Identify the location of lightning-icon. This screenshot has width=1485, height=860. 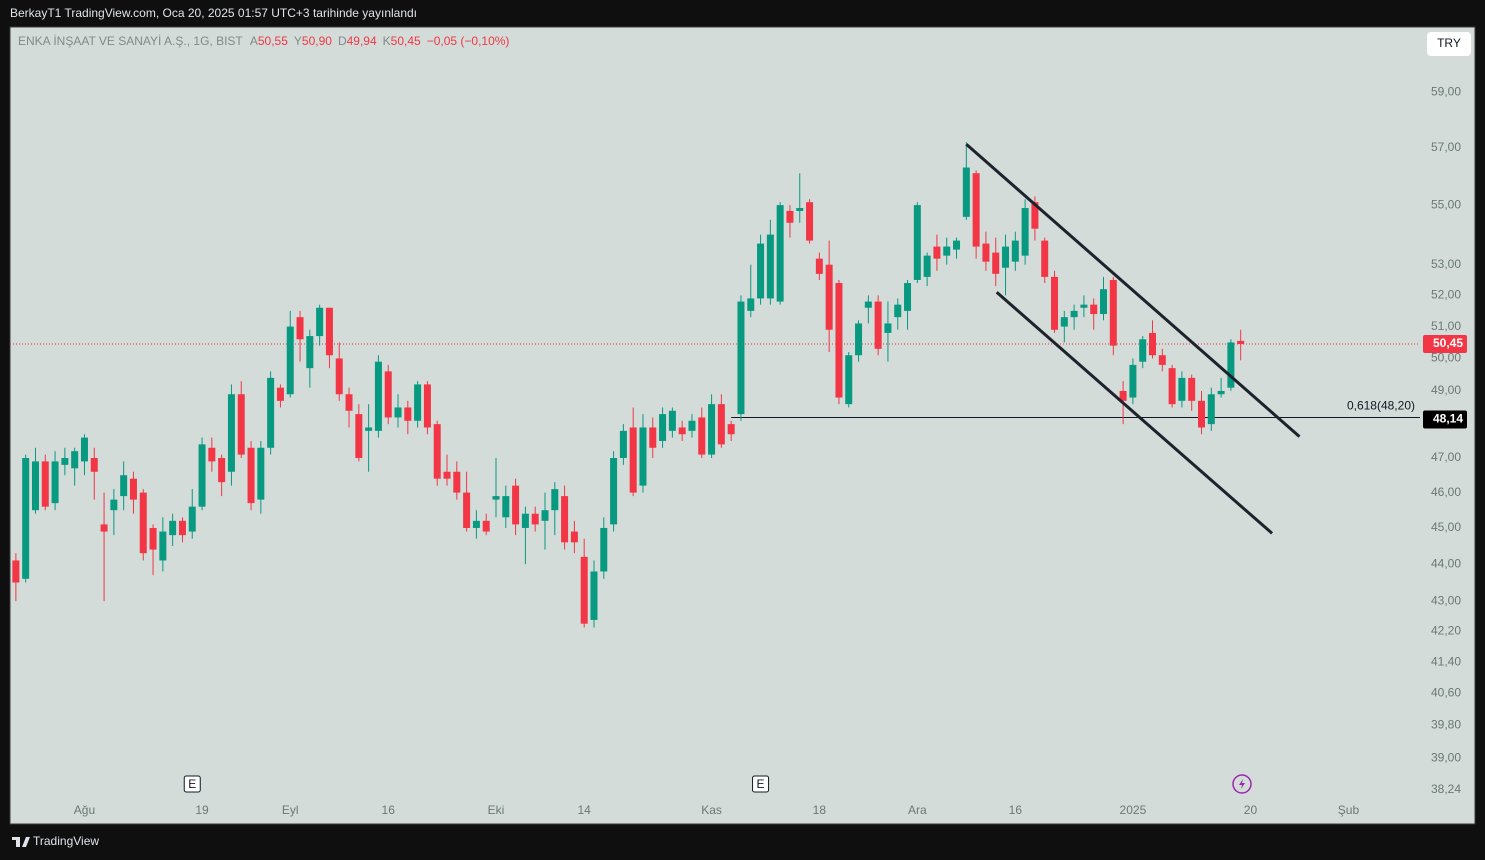
(1242, 784).